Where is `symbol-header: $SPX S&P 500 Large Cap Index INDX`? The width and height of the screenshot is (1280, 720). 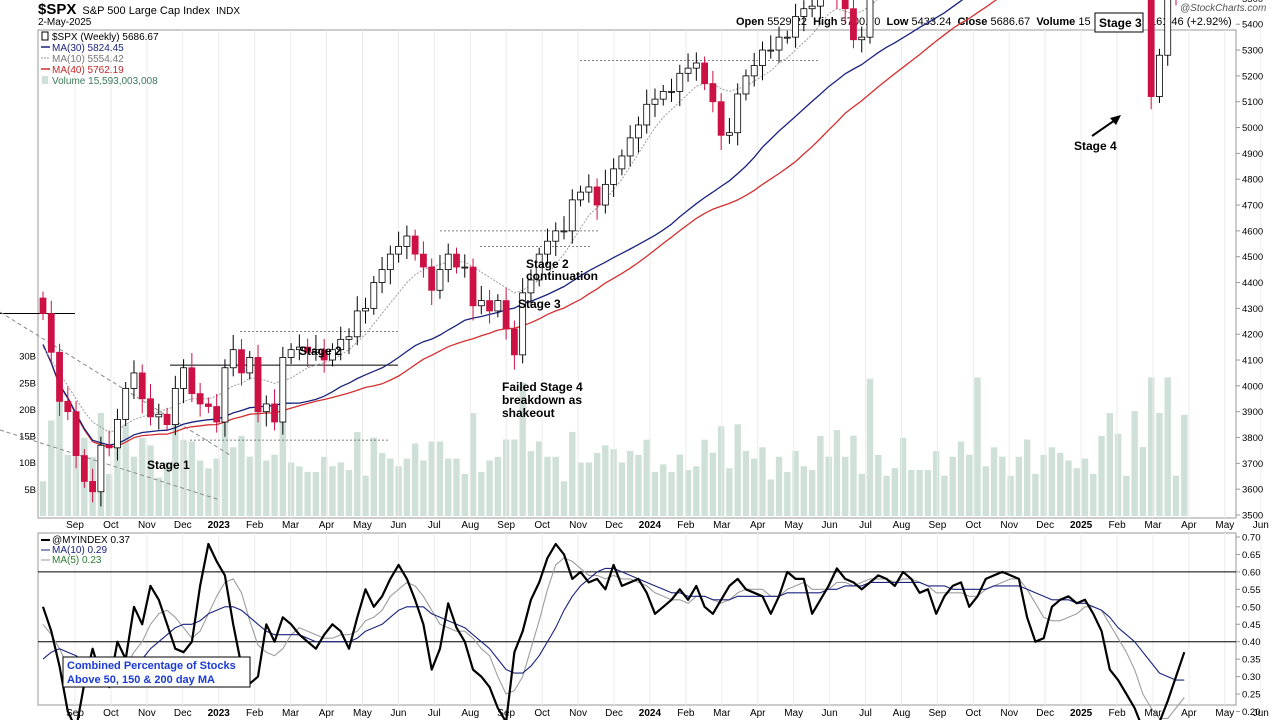
symbol-header: $SPX S&P 500 Large Cap Index INDX is located at coordinates (139, 9).